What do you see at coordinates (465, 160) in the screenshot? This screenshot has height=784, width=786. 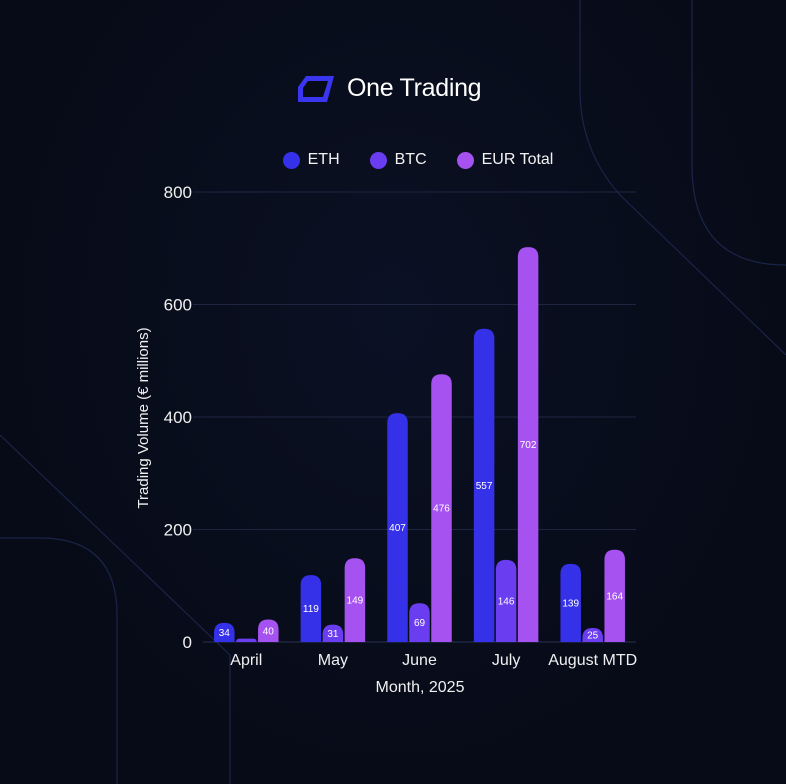 I see `legend-swatch-eur-total` at bounding box center [465, 160].